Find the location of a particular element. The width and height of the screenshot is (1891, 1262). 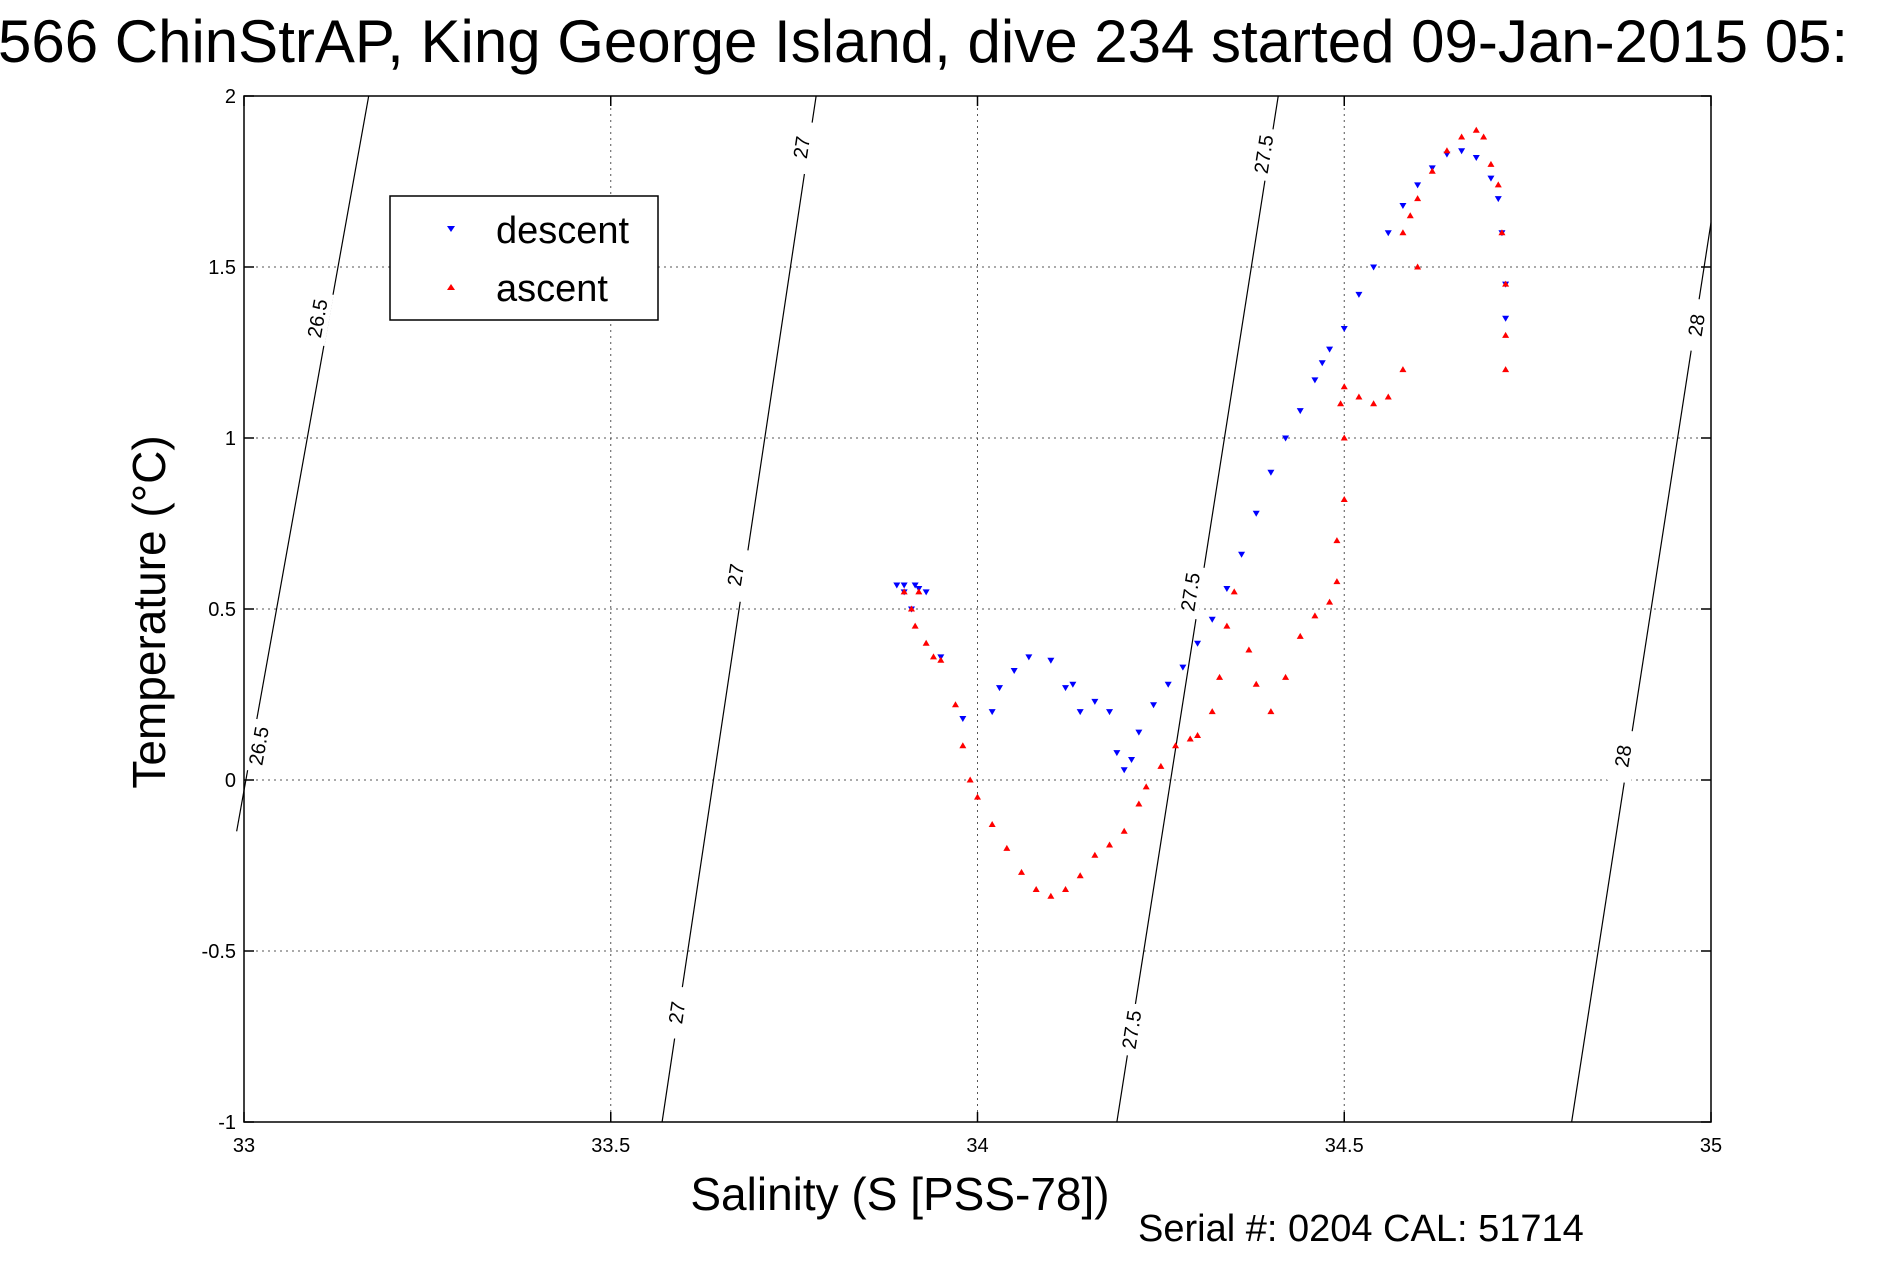

y-tick-label-2: 0 is located at coordinates (230, 781).